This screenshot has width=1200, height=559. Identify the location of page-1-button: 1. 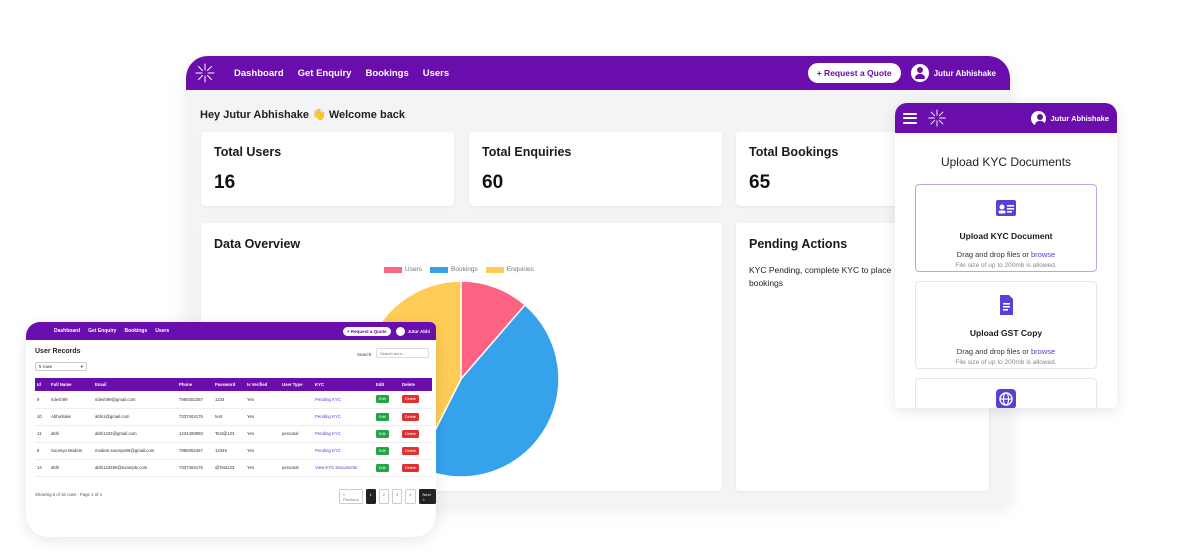
(370, 496).